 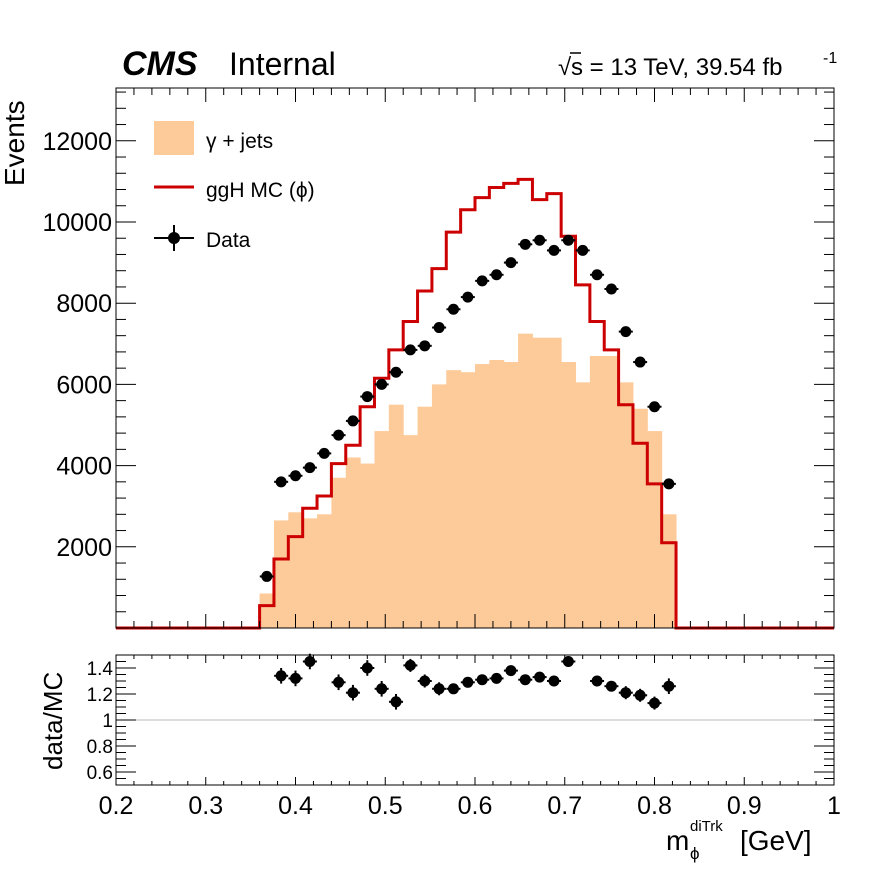 I want to click on x-label-unit: [GeV], so click(x=776, y=840).